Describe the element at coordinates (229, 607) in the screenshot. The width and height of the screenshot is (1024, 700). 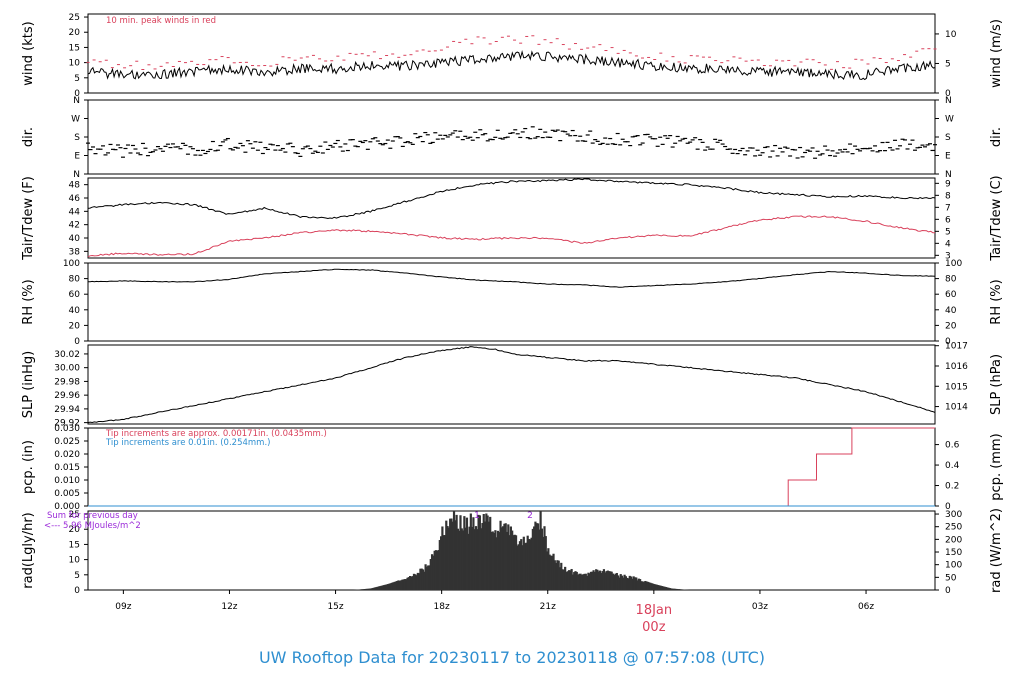
I see `xtick-label: 12z` at that location.